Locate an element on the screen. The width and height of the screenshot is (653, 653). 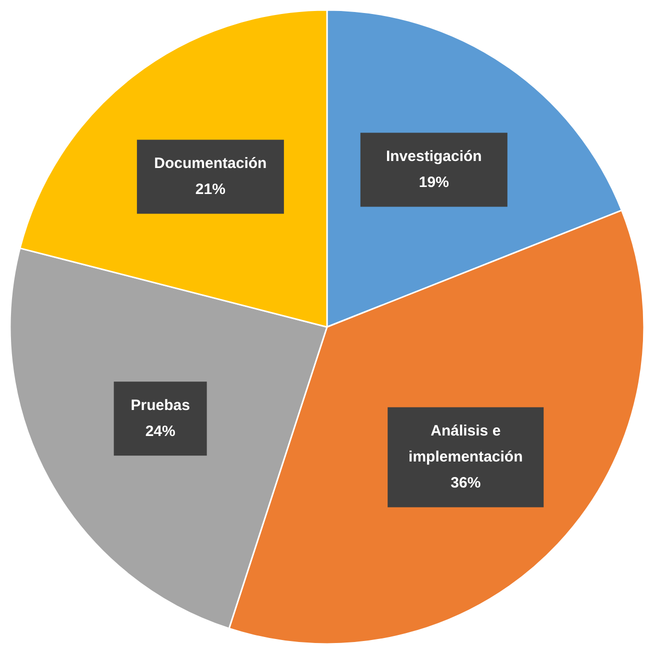
slice-label: Pruebas is located at coordinates (160, 405).